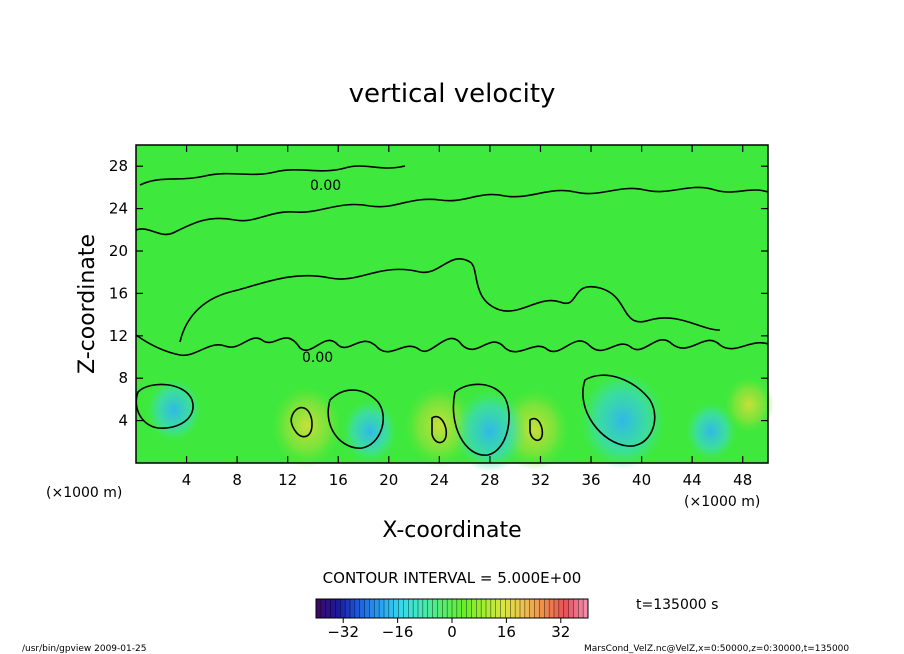 This screenshot has height=654, width=904. What do you see at coordinates (540, 480) in the screenshot?
I see `x-tick-label: 32` at bounding box center [540, 480].